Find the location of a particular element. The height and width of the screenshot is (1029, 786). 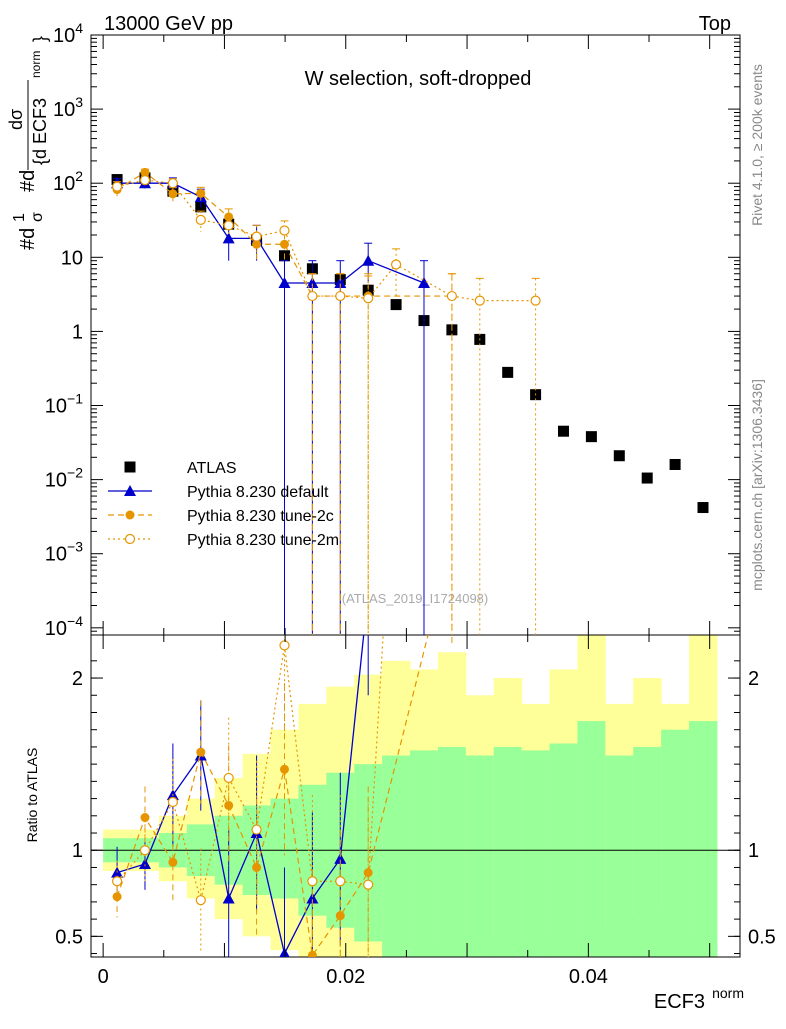

ratio-y-tick-label-right: 2 is located at coordinates (753, 679).